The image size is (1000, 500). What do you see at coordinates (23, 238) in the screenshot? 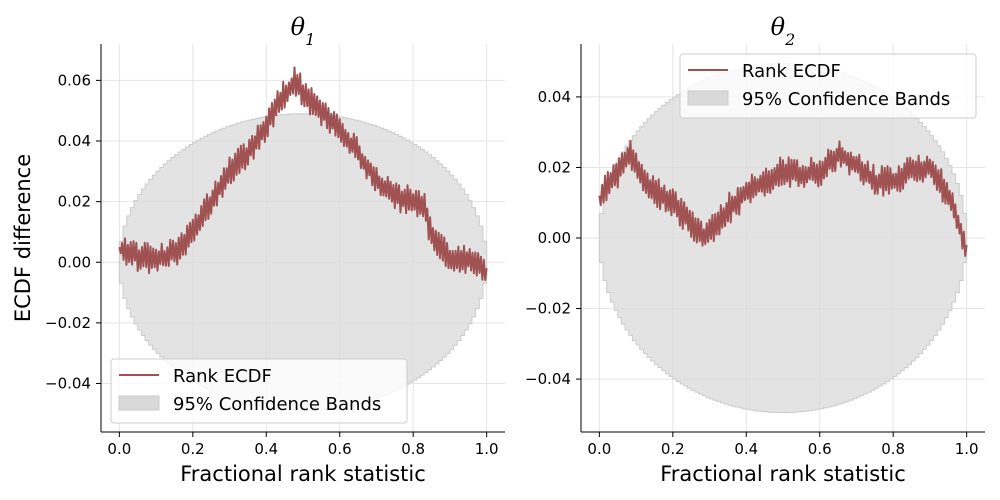
I see `y-axis-label: ECDF difference` at bounding box center [23, 238].